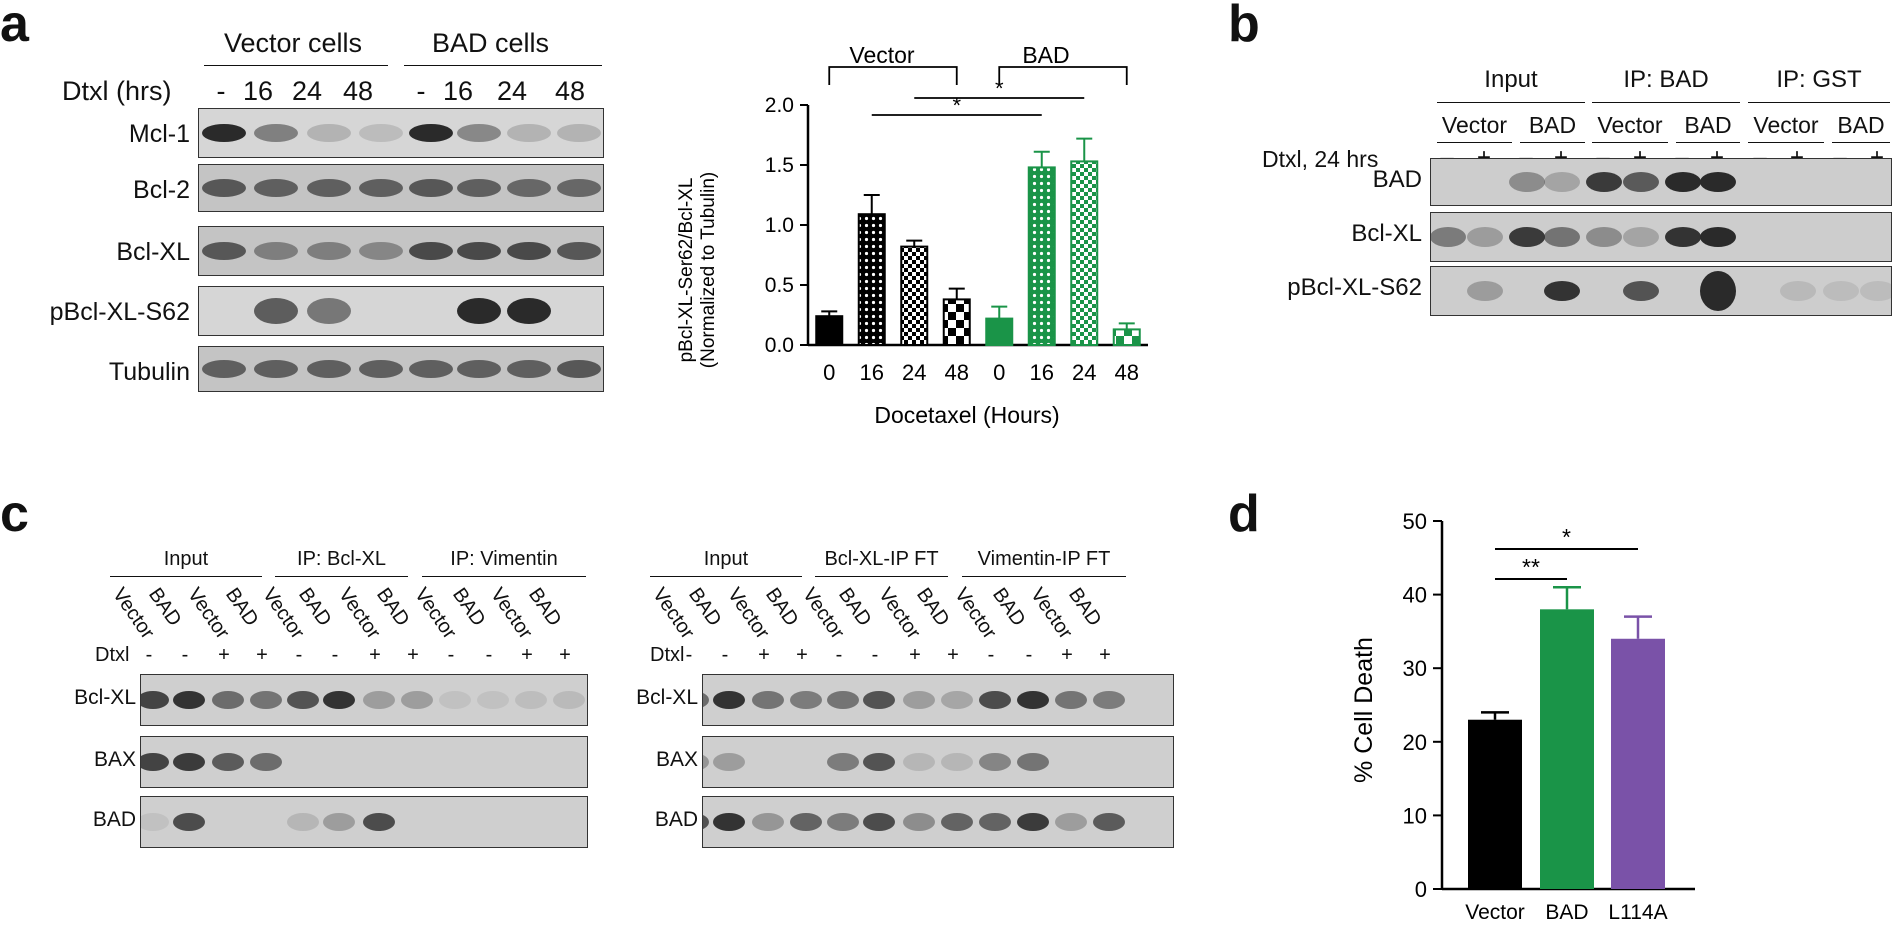 The height and width of the screenshot is (927, 1898). I want to click on dtxl-label: Dtxl, 24 hrs, so click(1320, 159).